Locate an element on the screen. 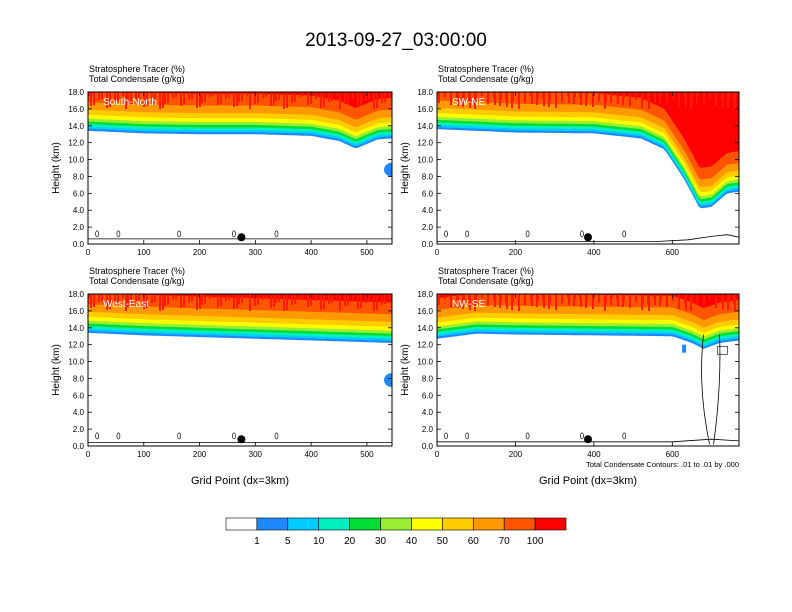 The image size is (792, 612). panel-label: South-North is located at coordinates (130, 102).